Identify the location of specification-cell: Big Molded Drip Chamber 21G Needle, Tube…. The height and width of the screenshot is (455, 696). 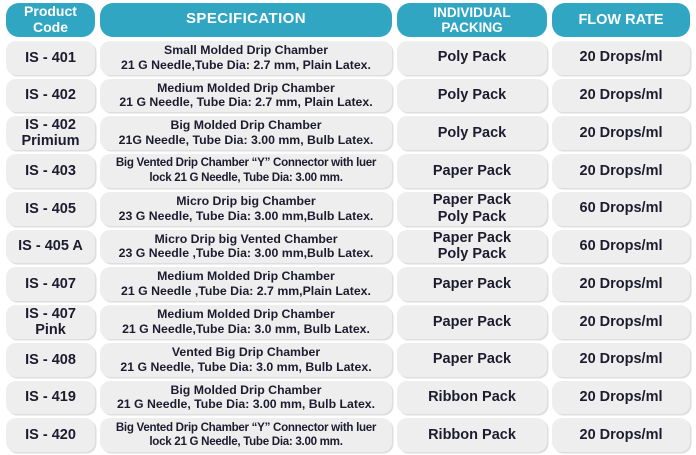
(246, 133).